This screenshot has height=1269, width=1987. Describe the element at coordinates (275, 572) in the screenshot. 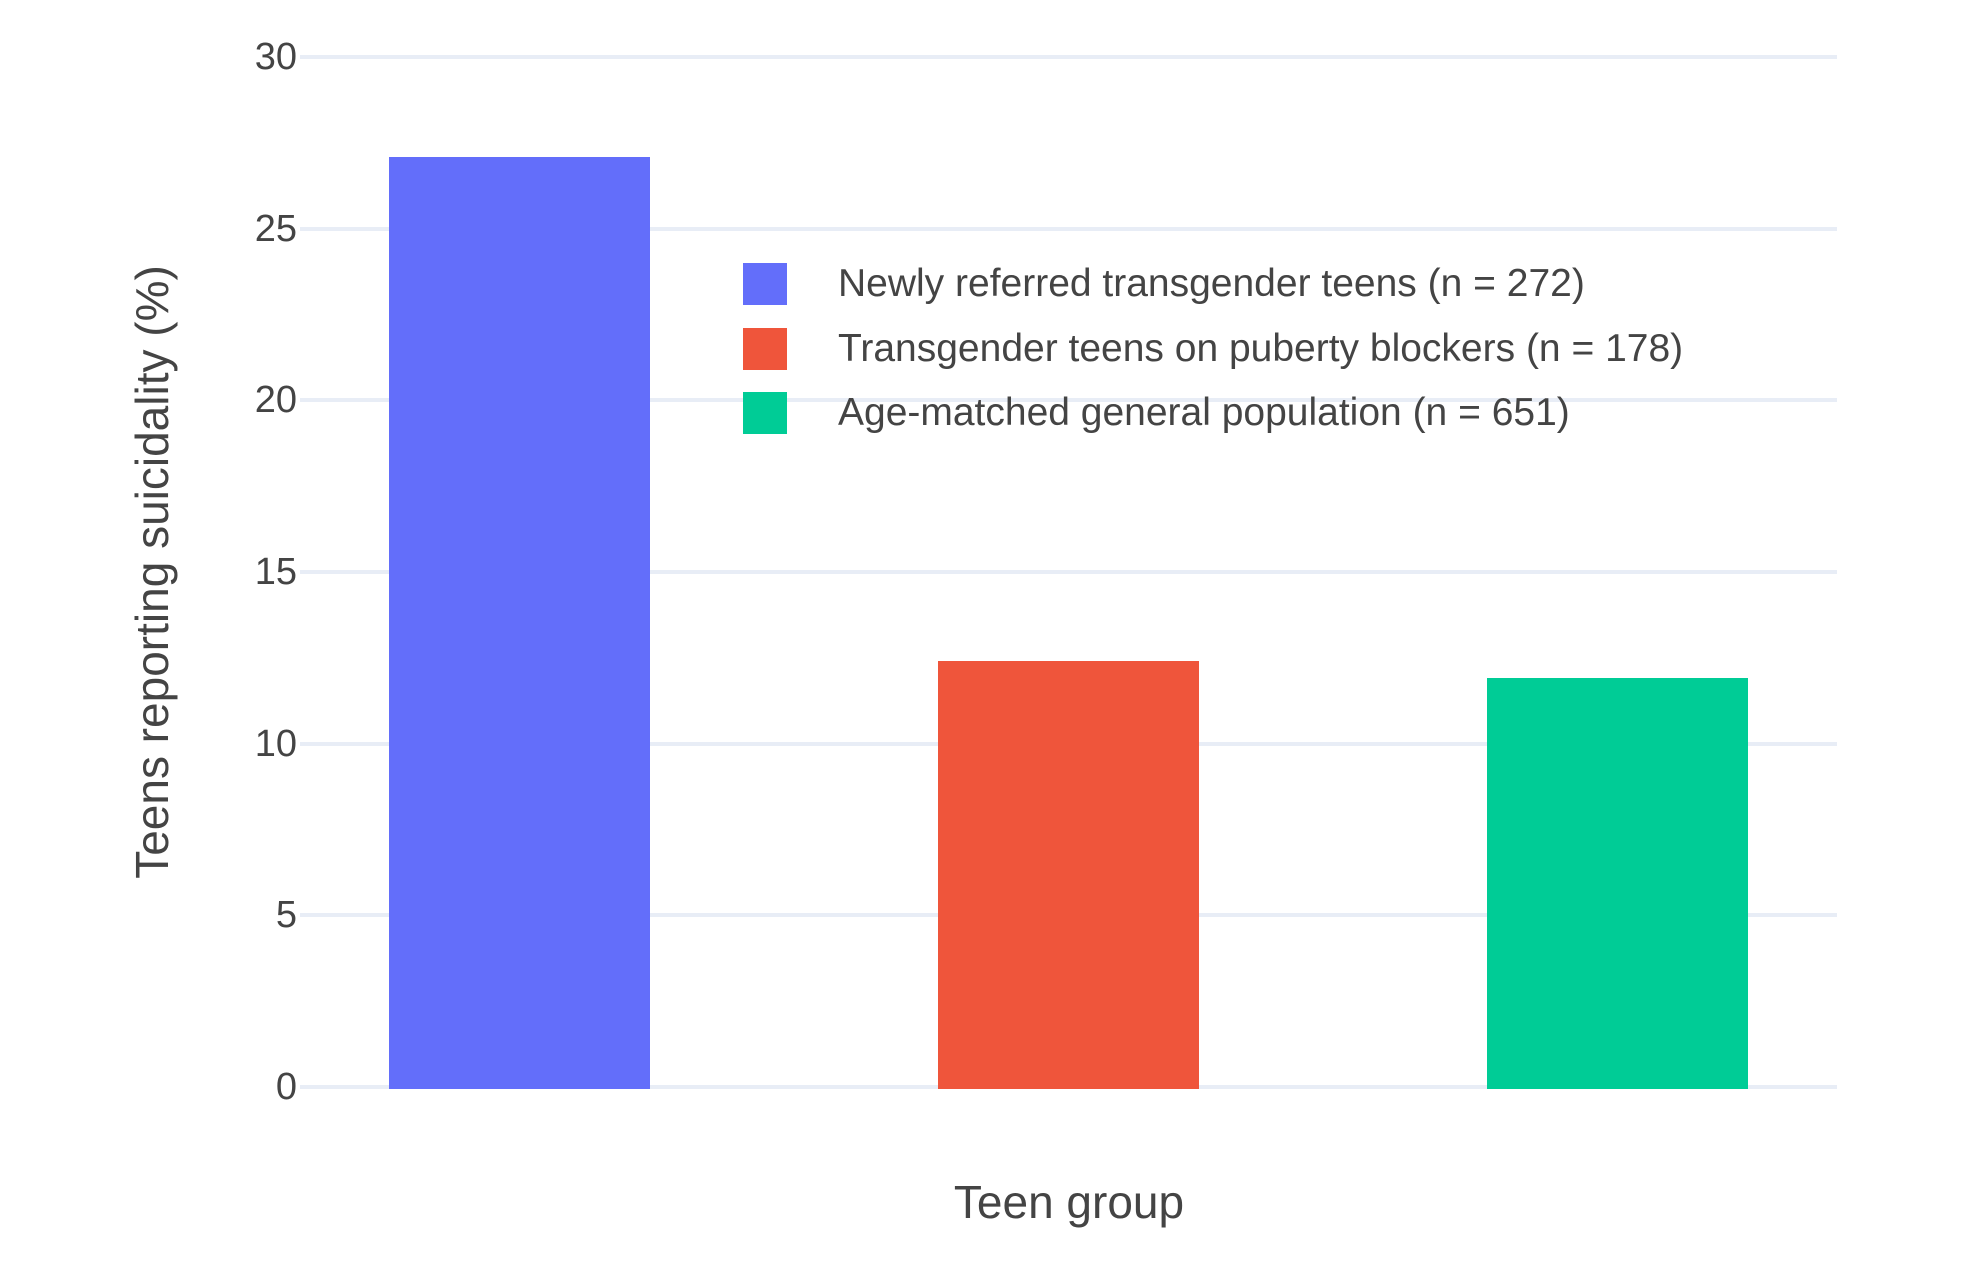

I see `y-tick-label-15: 15` at that location.